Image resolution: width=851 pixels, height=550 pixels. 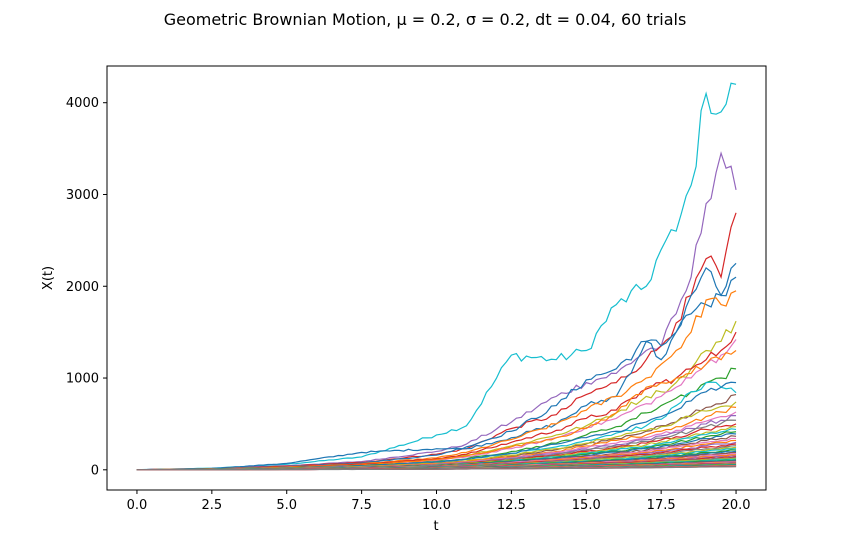 What do you see at coordinates (82, 379) in the screenshot?
I see `y-tick-label: 1000` at bounding box center [82, 379].